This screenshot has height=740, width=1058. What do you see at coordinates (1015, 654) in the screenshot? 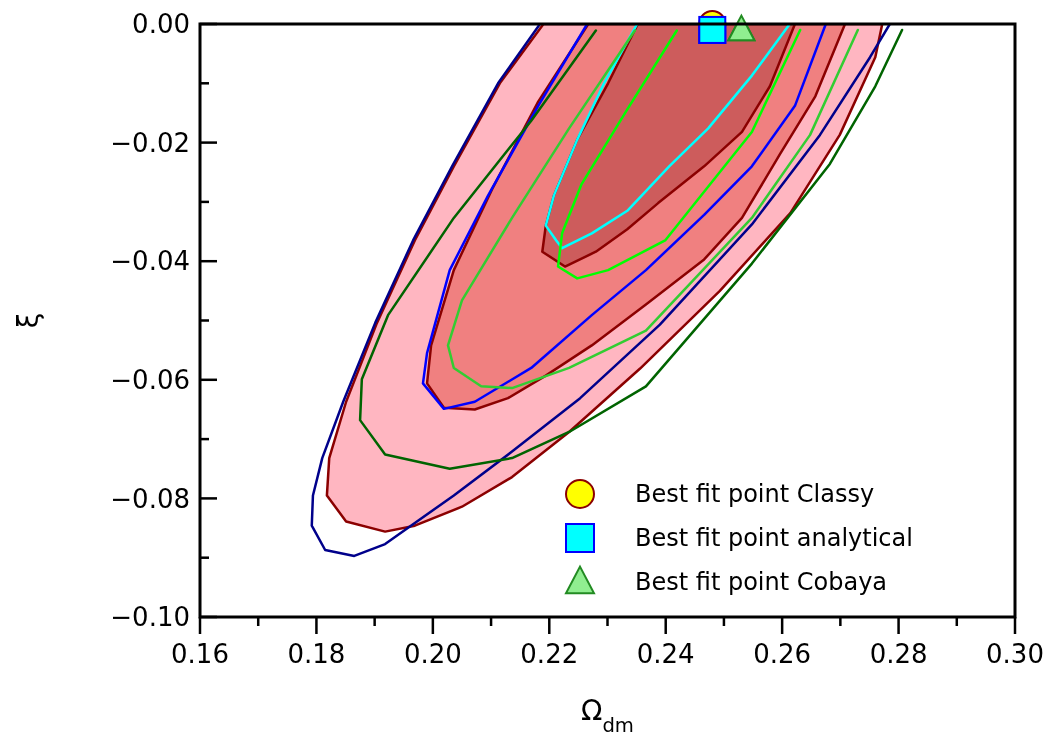
I see `x-tick-label: 0.30` at bounding box center [1015, 654].